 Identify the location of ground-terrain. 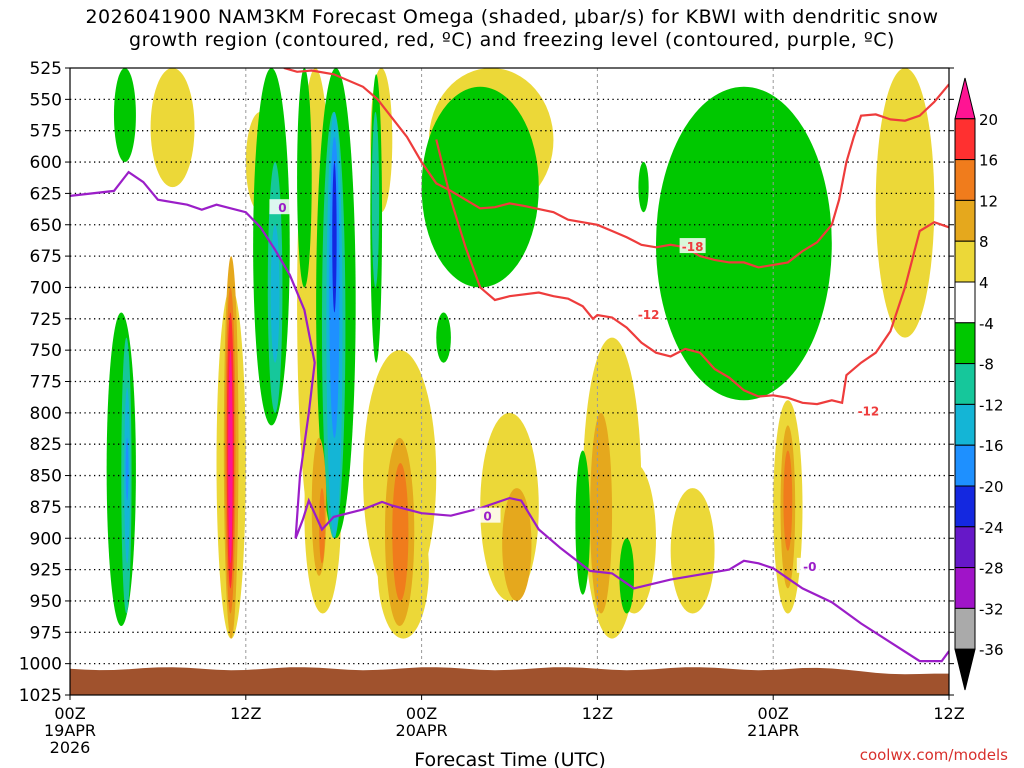
(509, 681).